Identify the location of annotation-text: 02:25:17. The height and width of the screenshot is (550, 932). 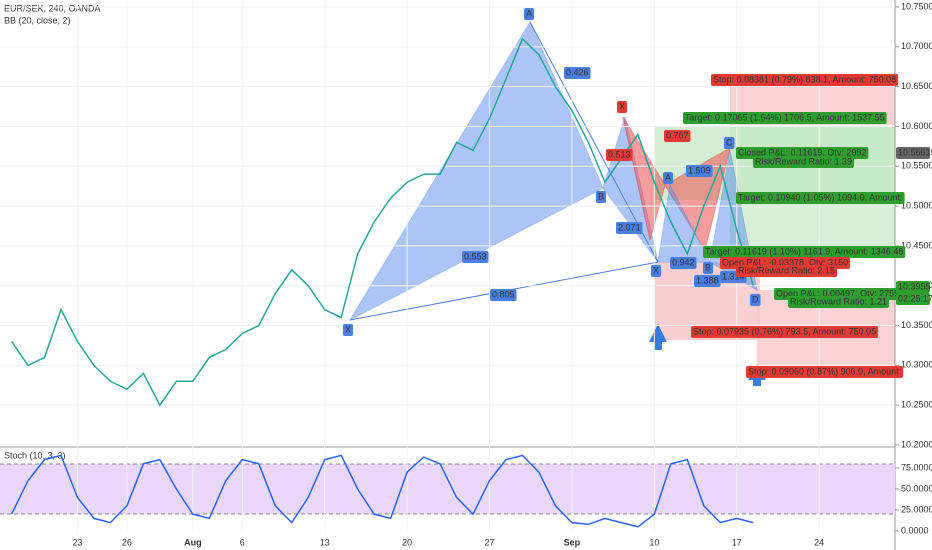
(915, 298).